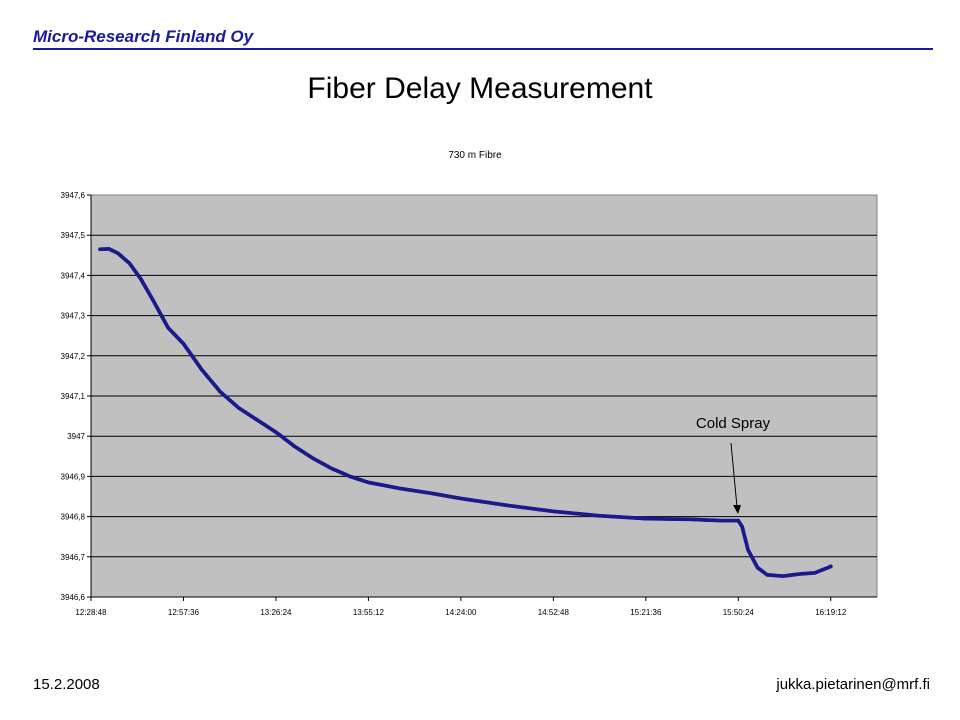 The width and height of the screenshot is (960, 720). I want to click on annotation-layer: Cold Spray, so click(733, 464).